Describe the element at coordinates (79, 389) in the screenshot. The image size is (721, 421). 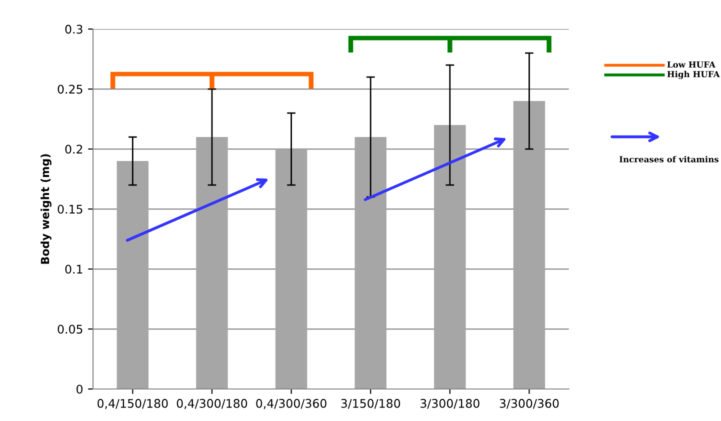
I see `y-tick-label: 0` at that location.